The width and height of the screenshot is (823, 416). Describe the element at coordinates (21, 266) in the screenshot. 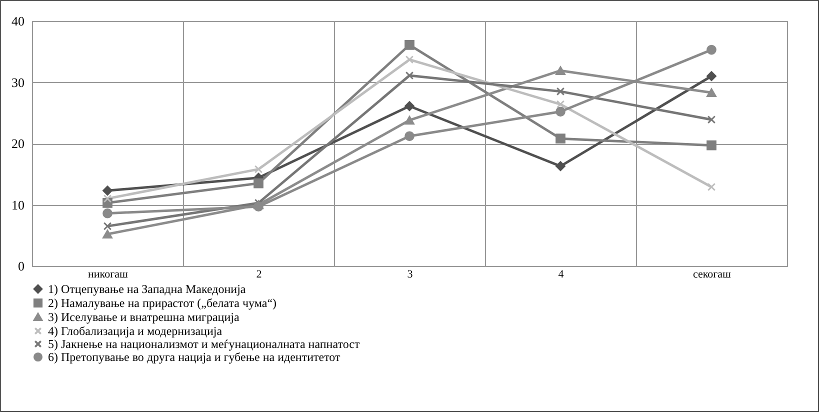

I see `y-tick-label: 0` at that location.